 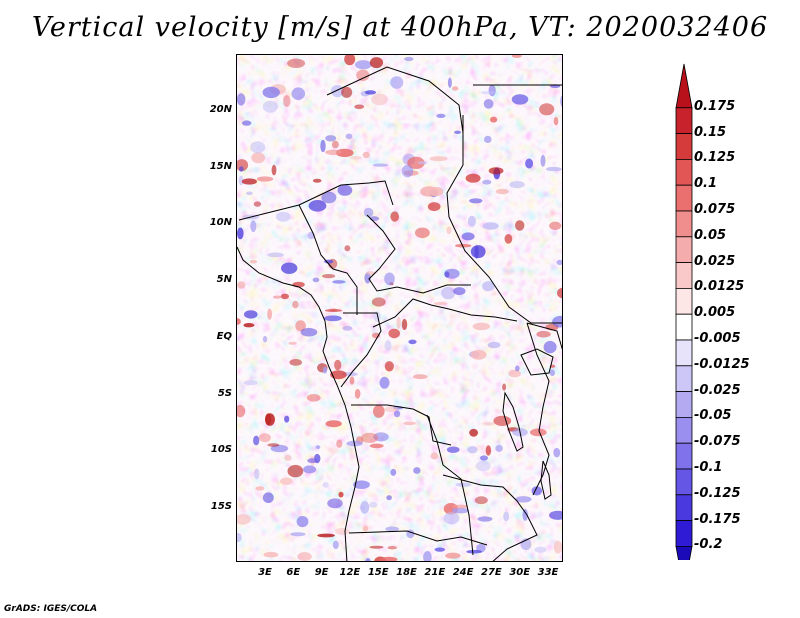 What do you see at coordinates (293, 572) in the screenshot?
I see `lon-label: 6E` at bounding box center [293, 572].